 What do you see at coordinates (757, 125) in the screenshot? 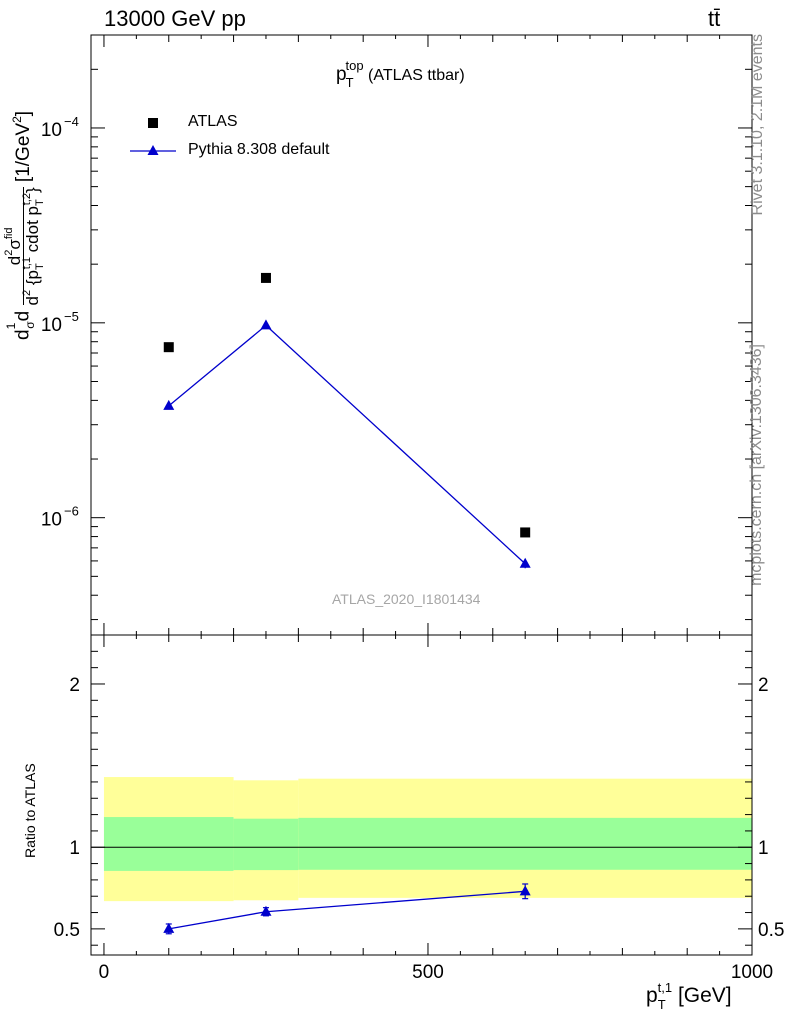
I see `rivet-version-label: Rivet 3.1.10, 2.1M events` at bounding box center [757, 125].